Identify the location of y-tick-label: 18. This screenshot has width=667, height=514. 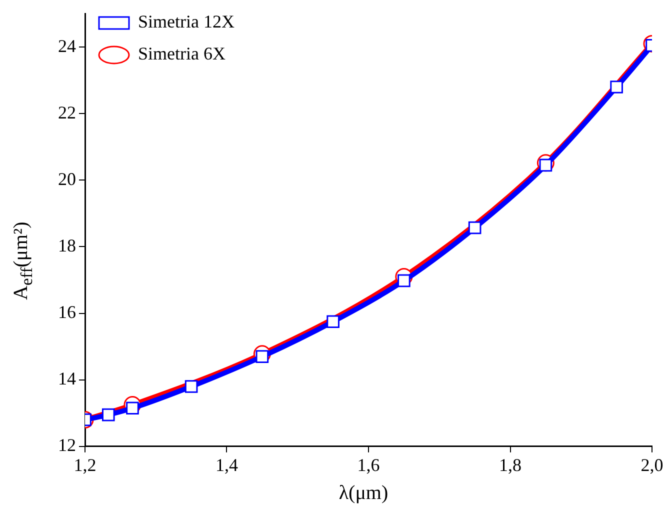
(67, 245).